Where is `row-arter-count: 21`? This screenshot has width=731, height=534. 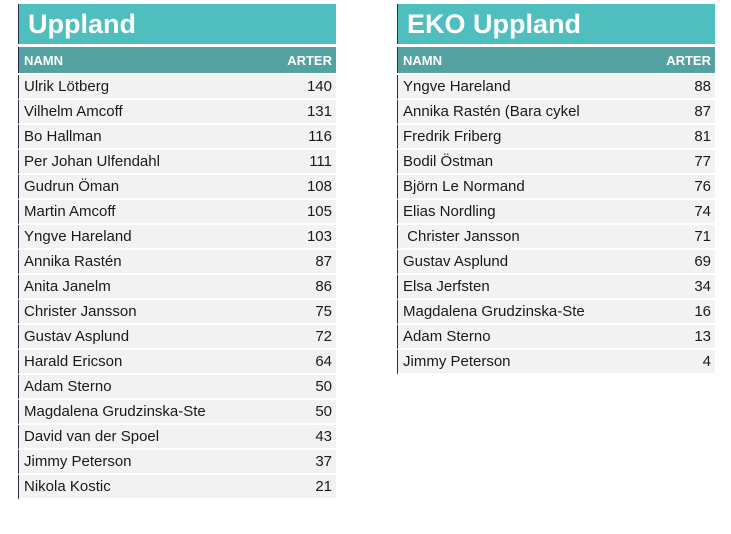
row-arter-count: 21 is located at coordinates (323, 486).